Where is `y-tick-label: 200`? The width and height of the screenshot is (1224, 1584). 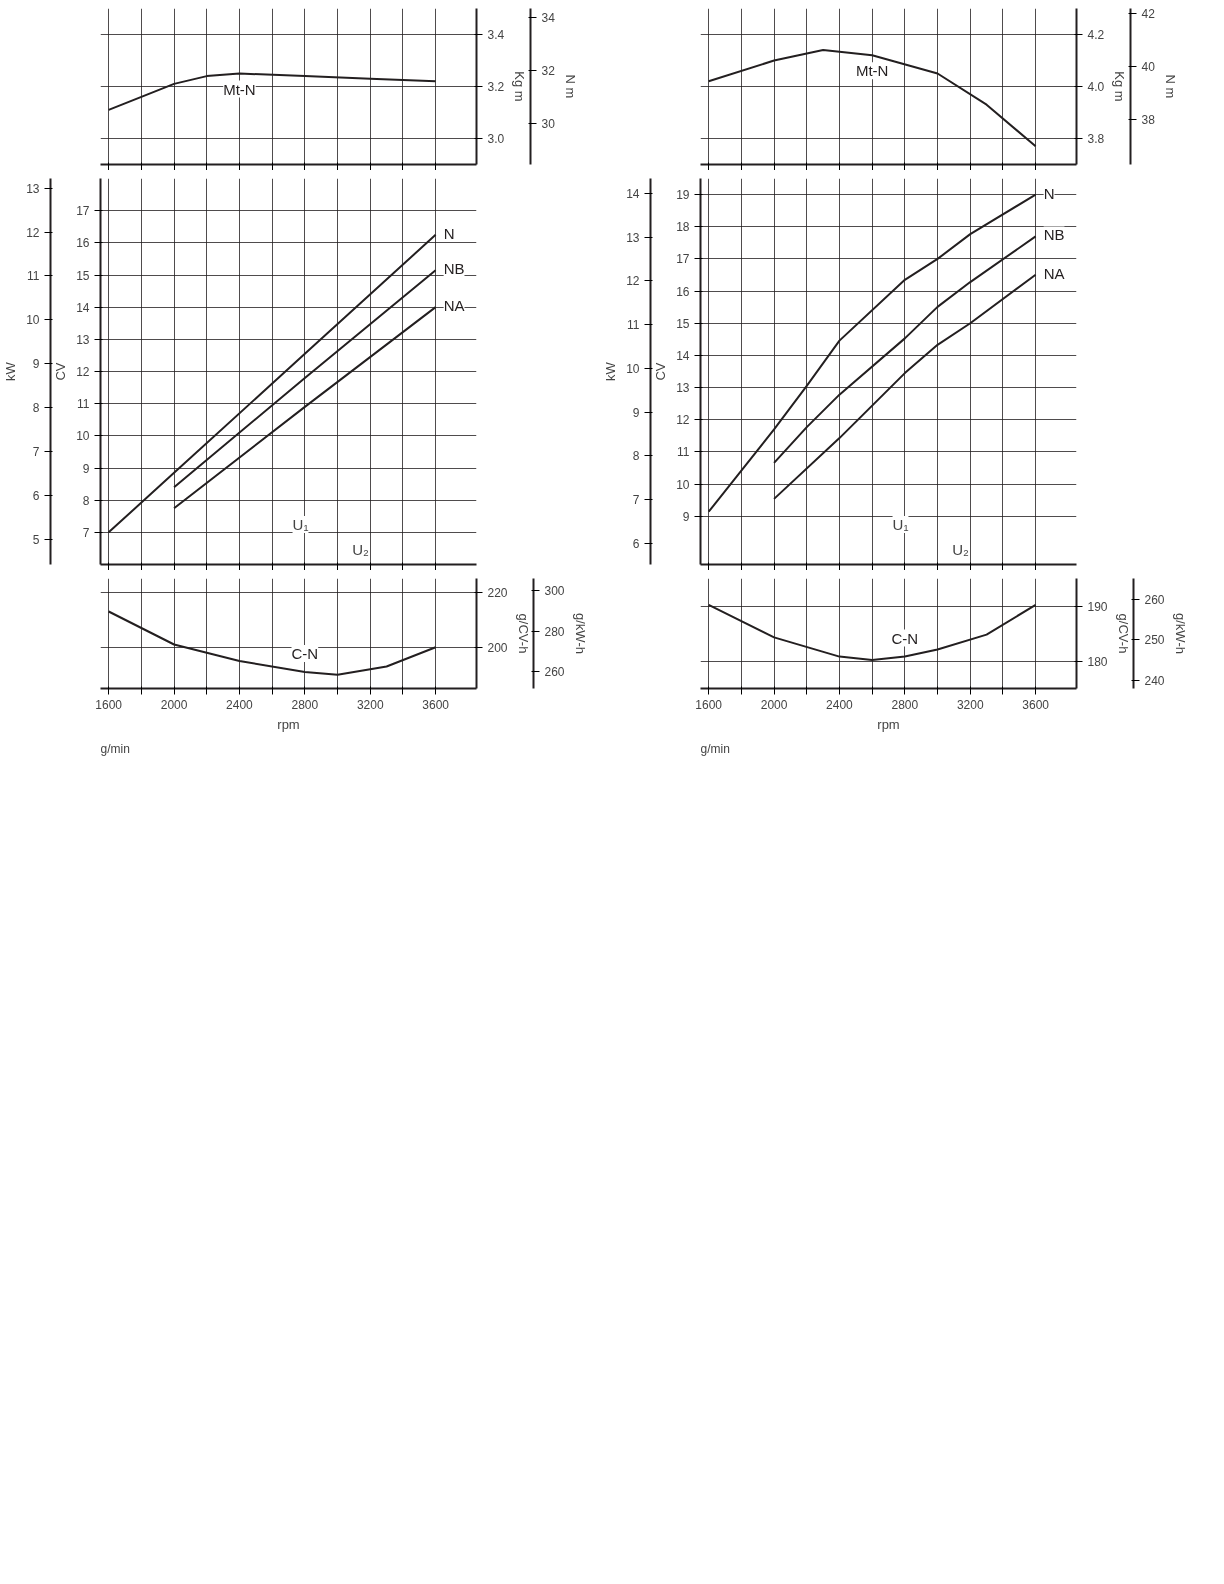 y-tick-label: 200 is located at coordinates (497, 647).